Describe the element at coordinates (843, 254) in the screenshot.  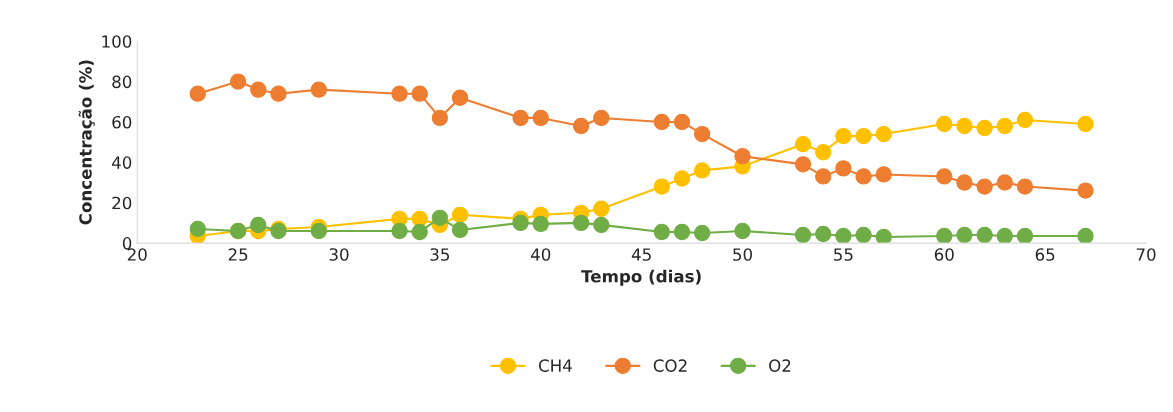
I see `x-tick-label: 55` at that location.